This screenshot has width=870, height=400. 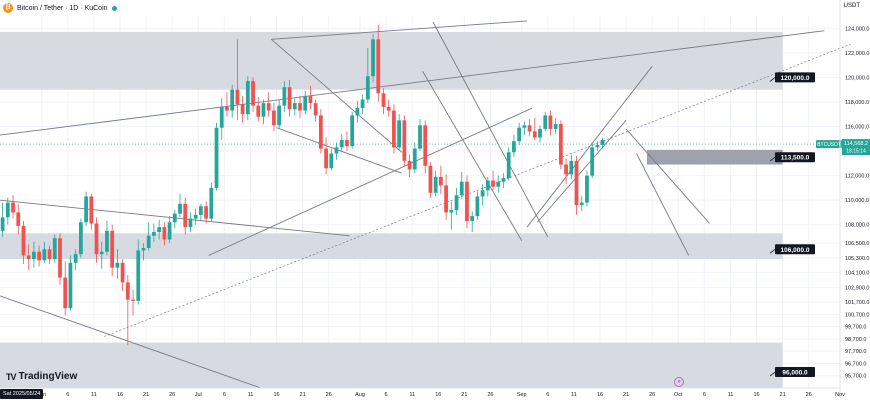 I want to click on y-tick-label: 98,700.0, so click(x=855, y=340).